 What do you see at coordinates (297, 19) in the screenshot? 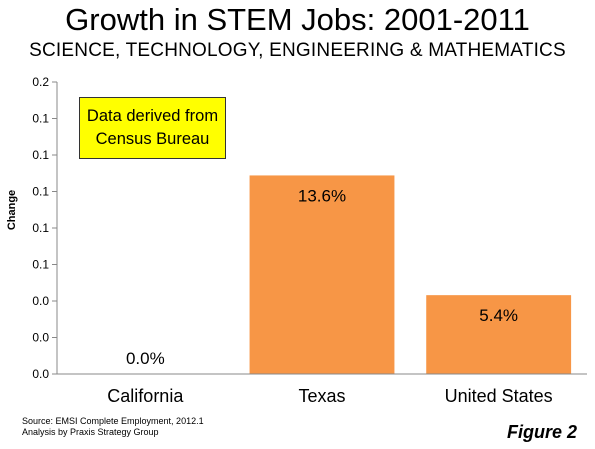
I see `chart-title: Growth in STEM Jobs: 2001-2011` at bounding box center [297, 19].